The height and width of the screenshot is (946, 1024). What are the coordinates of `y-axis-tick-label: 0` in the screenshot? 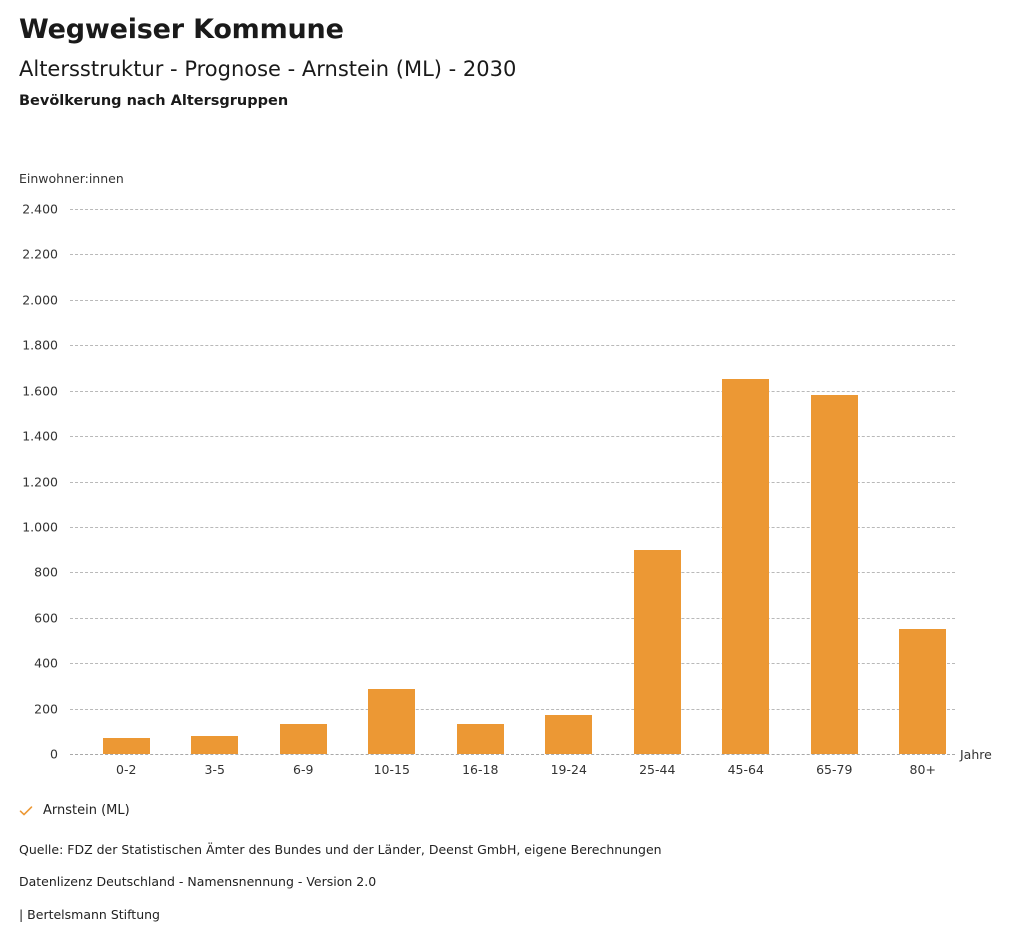 It's located at (54, 754).